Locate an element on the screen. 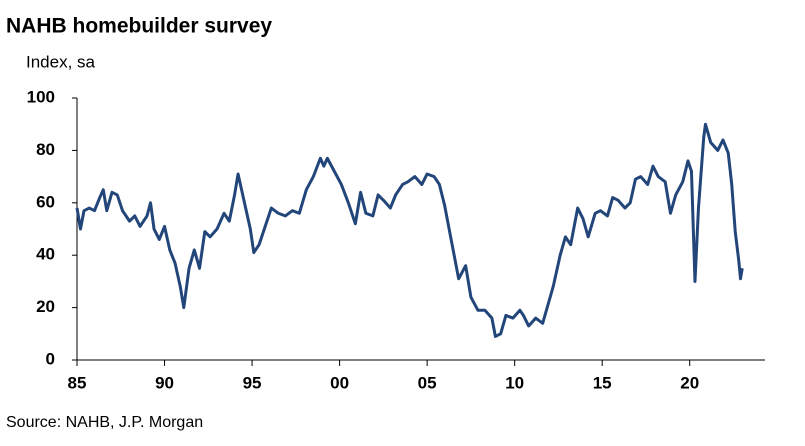 Image resolution: width=805 pixels, height=446 pixels. y-tick-label: 80 is located at coordinates (45, 149).